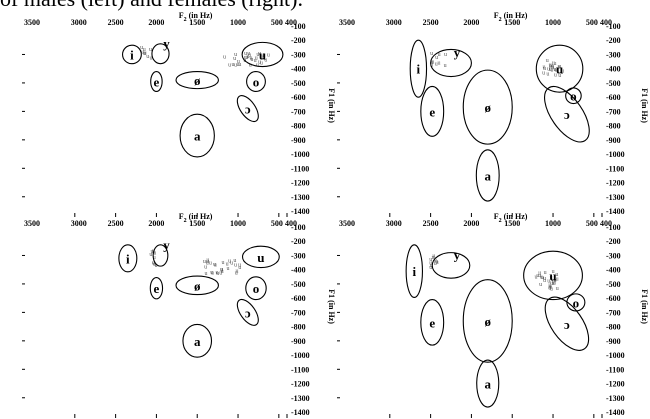  I want to click on x-tick-label: 3500, so click(32, 22).